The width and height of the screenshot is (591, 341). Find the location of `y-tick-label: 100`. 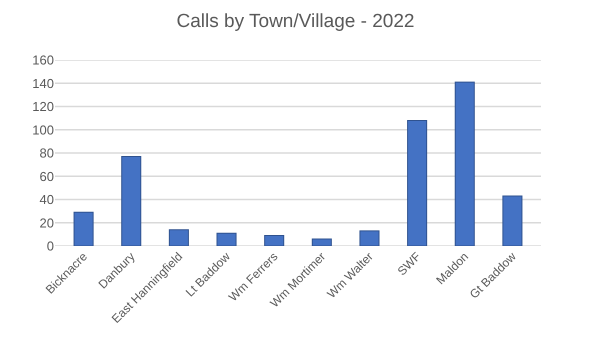

y-tick-label: 100 is located at coordinates (43, 130).